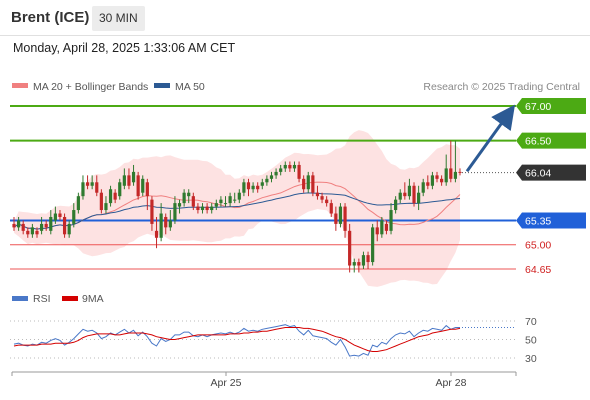 Image resolution: width=590 pixels, height=400 pixels. What do you see at coordinates (531, 359) in the screenshot?
I see `rsi-tick-label: 30` at bounding box center [531, 359].